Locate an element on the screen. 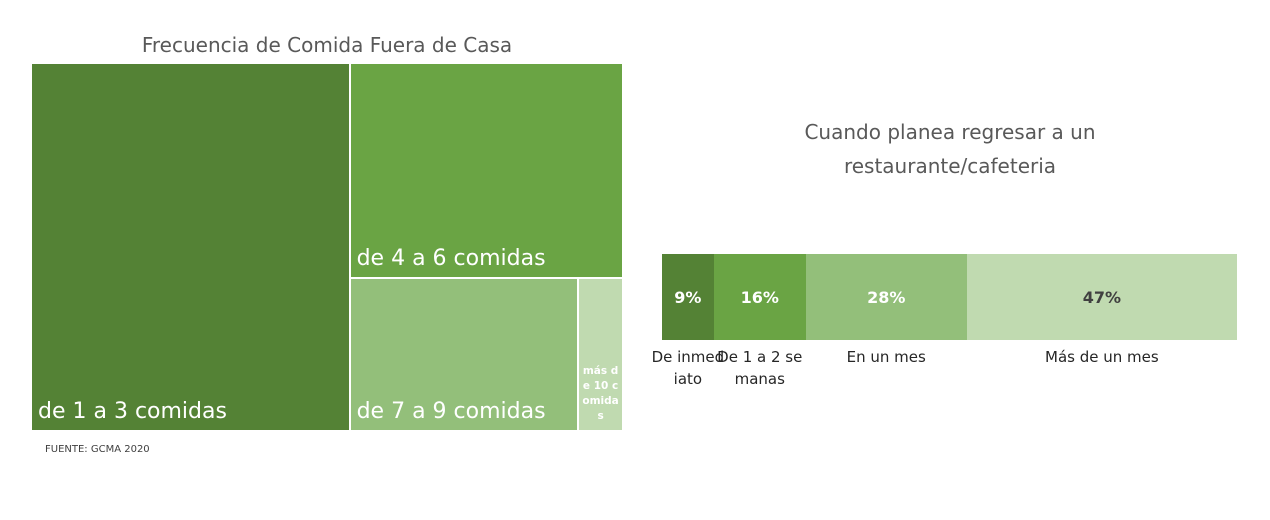  bar-segment: 28% is located at coordinates (886, 297).